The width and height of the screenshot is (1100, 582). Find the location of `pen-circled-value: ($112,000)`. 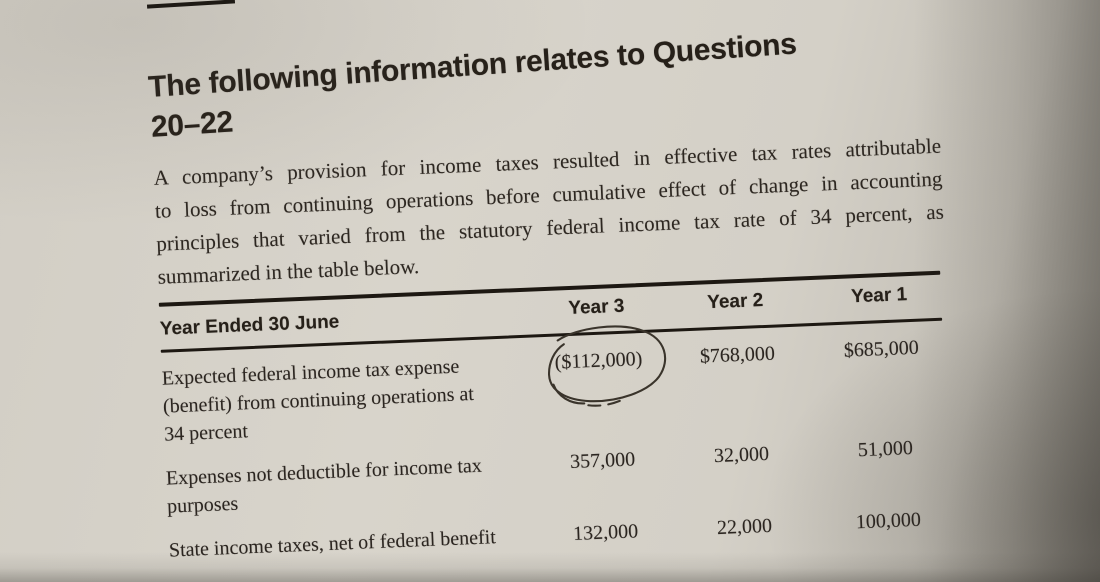

pen-circled-value: ($112,000) is located at coordinates (607, 366).